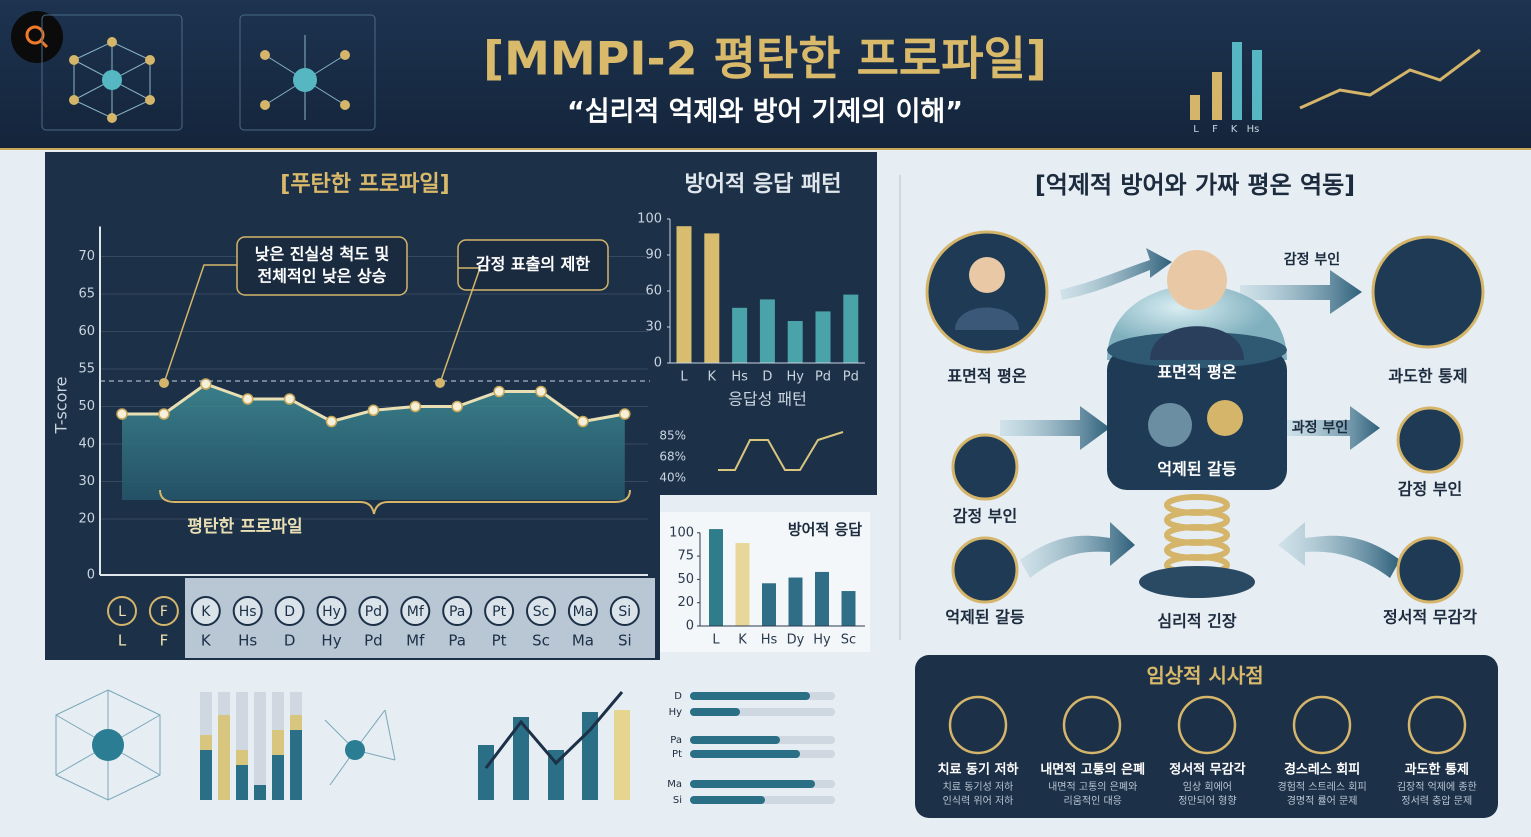 The width and height of the screenshot is (1531, 837). What do you see at coordinates (825, 530) in the screenshot?
I see `chart-title: 방어적 응답` at bounding box center [825, 530].